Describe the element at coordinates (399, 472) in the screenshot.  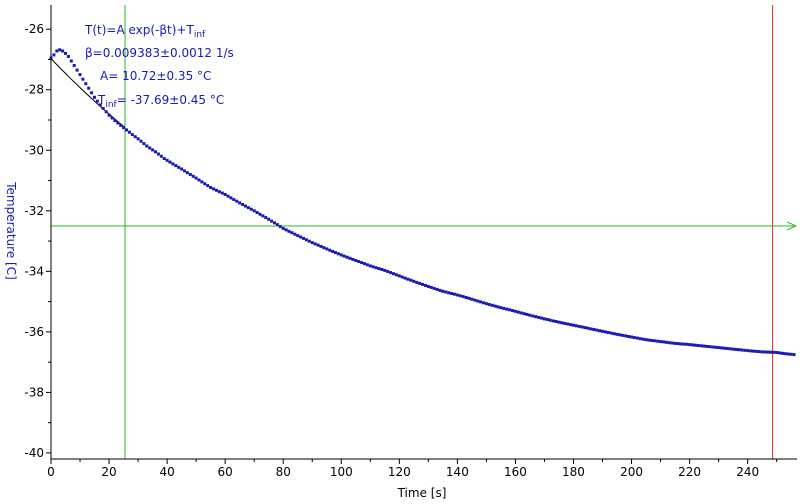
I see `x-tick-label: 120` at that location.